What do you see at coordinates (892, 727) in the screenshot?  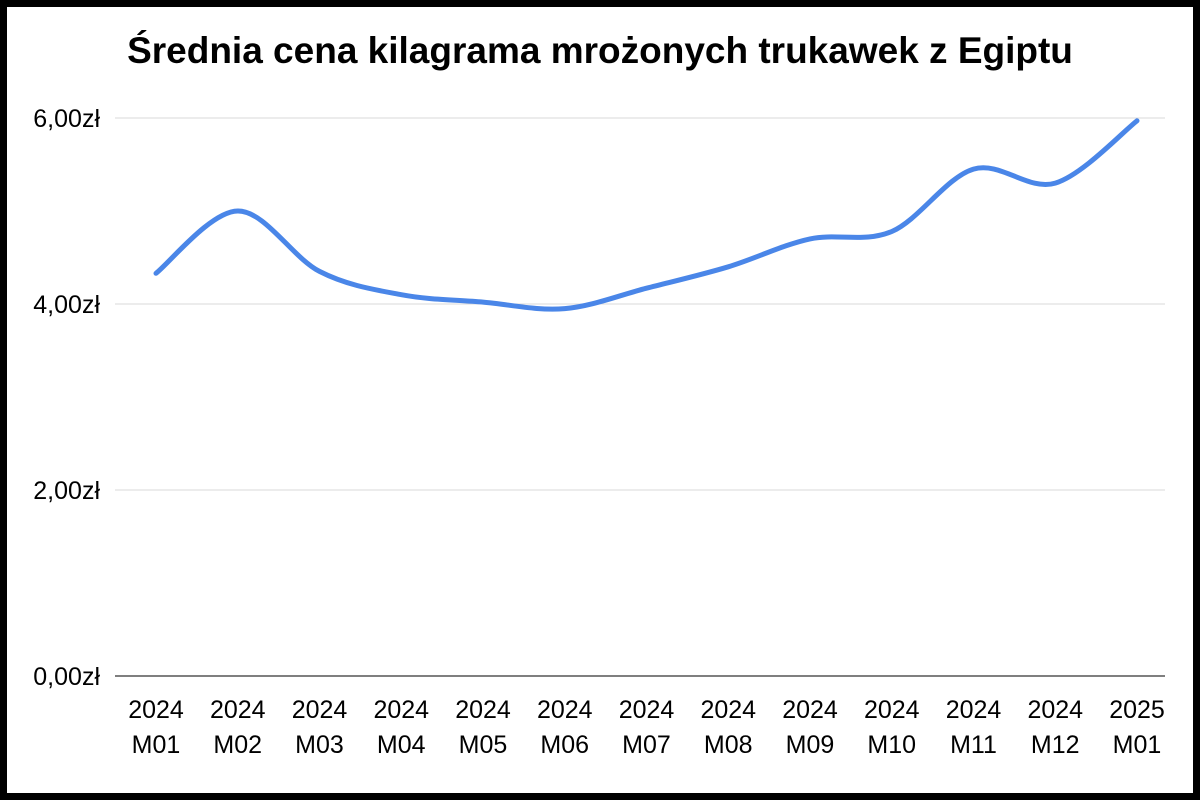 I see `x-tick-label: 2024 M10` at bounding box center [892, 727].